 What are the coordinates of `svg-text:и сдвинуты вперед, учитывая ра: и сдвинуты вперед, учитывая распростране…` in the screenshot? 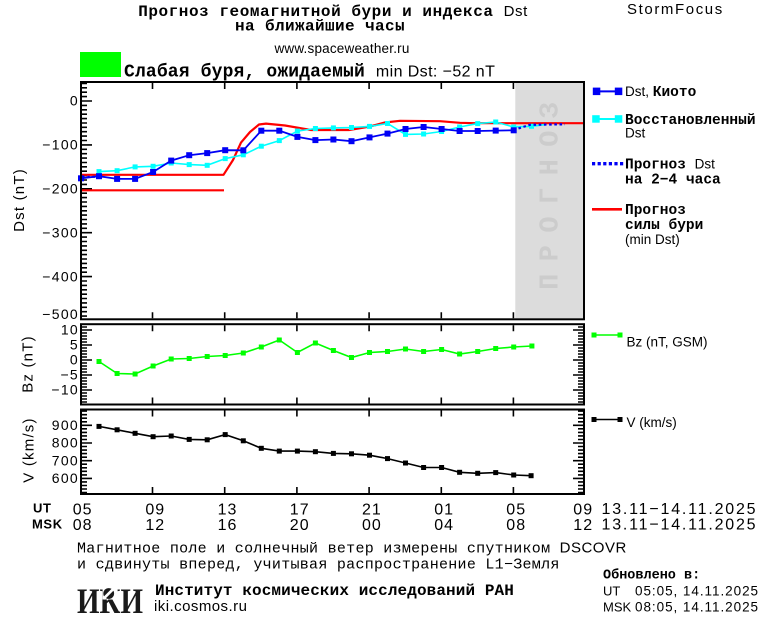 It's located at (318, 565).